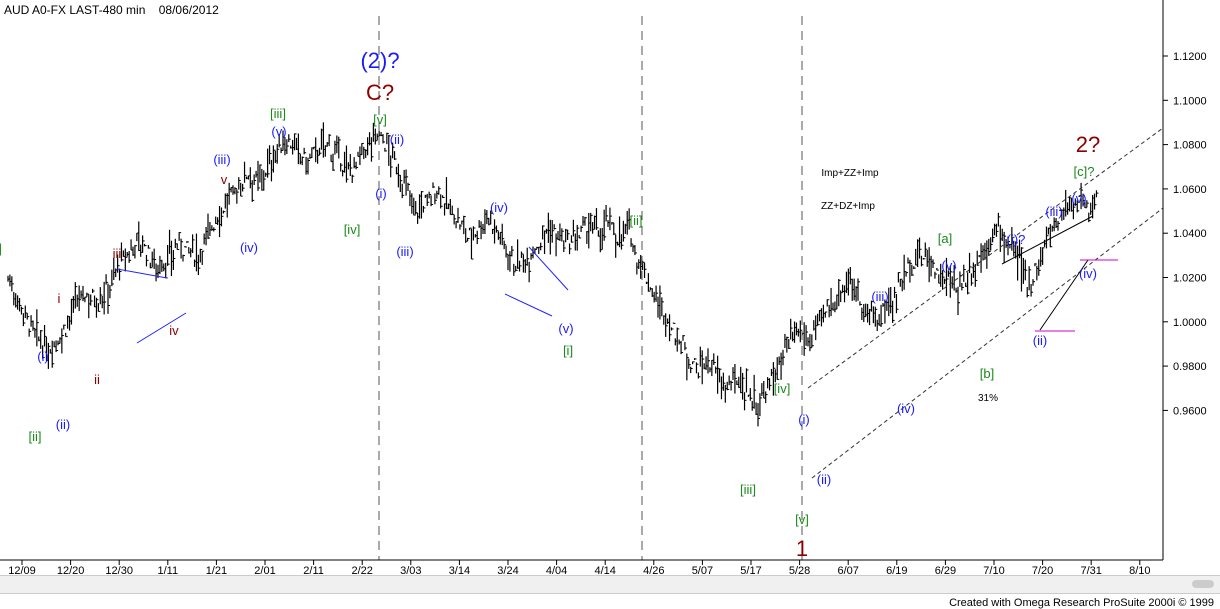 The height and width of the screenshot is (609, 1220). What do you see at coordinates (117, 253) in the screenshot?
I see `wave-label: iii` at bounding box center [117, 253].